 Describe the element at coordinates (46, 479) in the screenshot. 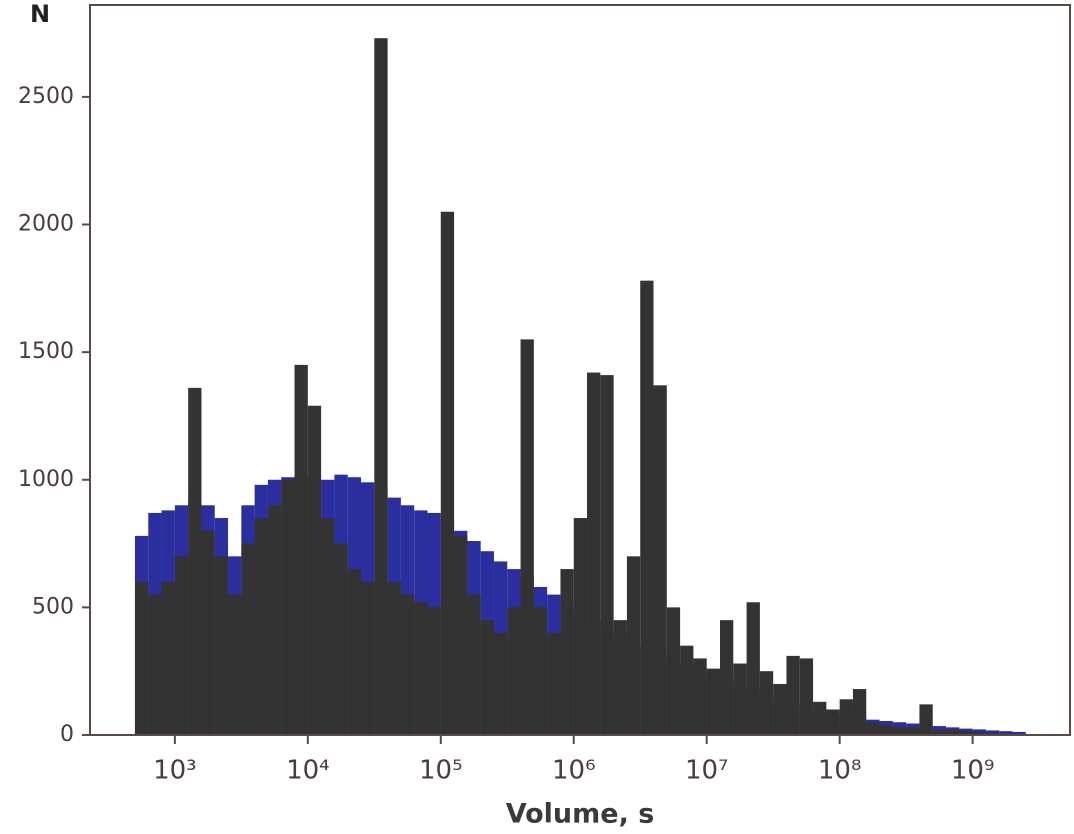

I see `y-tick-label: 1000` at that location.